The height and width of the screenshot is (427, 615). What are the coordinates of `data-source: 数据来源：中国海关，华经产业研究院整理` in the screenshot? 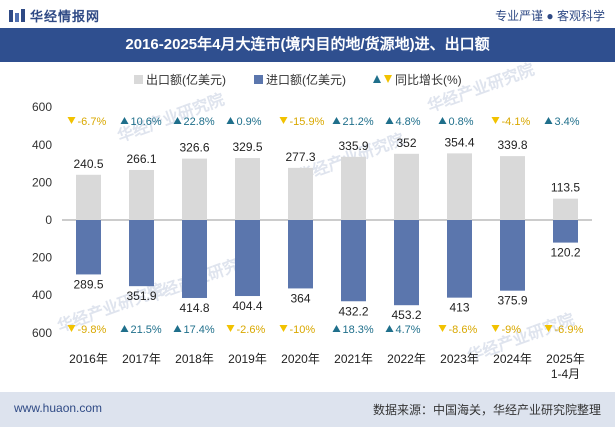 It's located at (486, 410).